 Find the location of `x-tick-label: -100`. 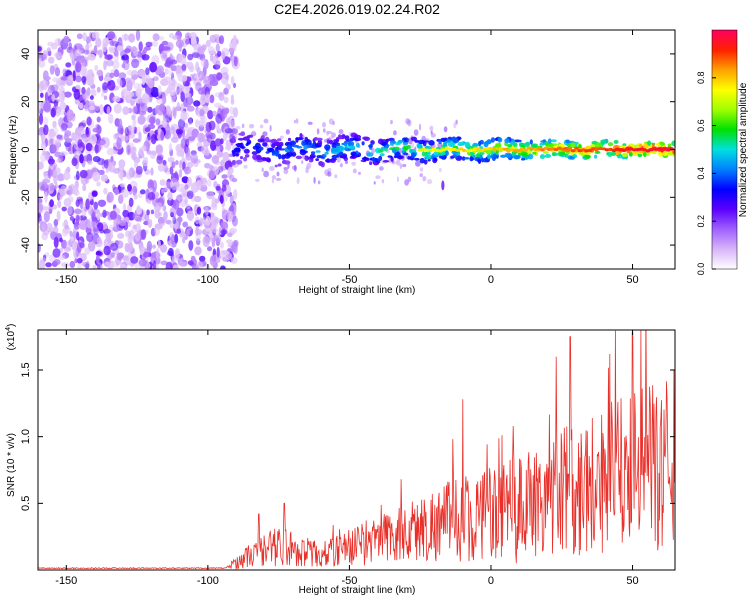

x-tick-label: -100 is located at coordinates (208, 280).